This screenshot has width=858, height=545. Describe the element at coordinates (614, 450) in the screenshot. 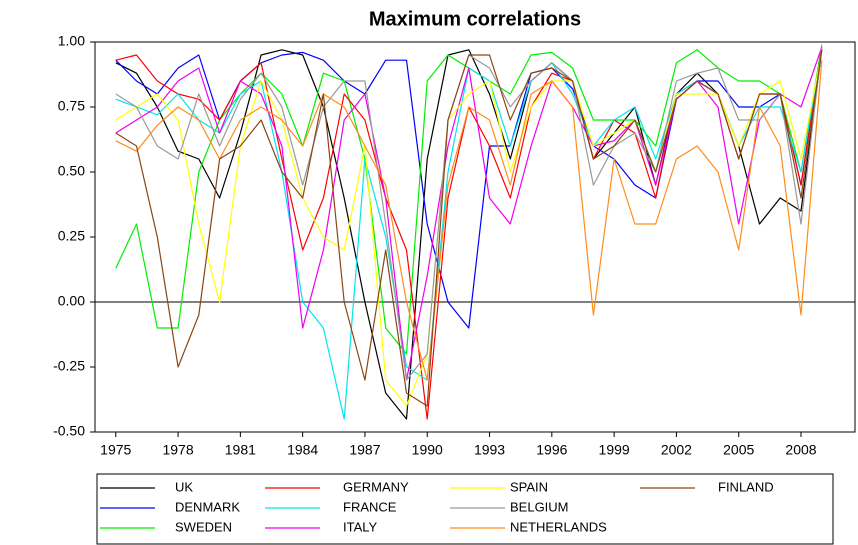

I see `x-tick-label: 1999` at that location.